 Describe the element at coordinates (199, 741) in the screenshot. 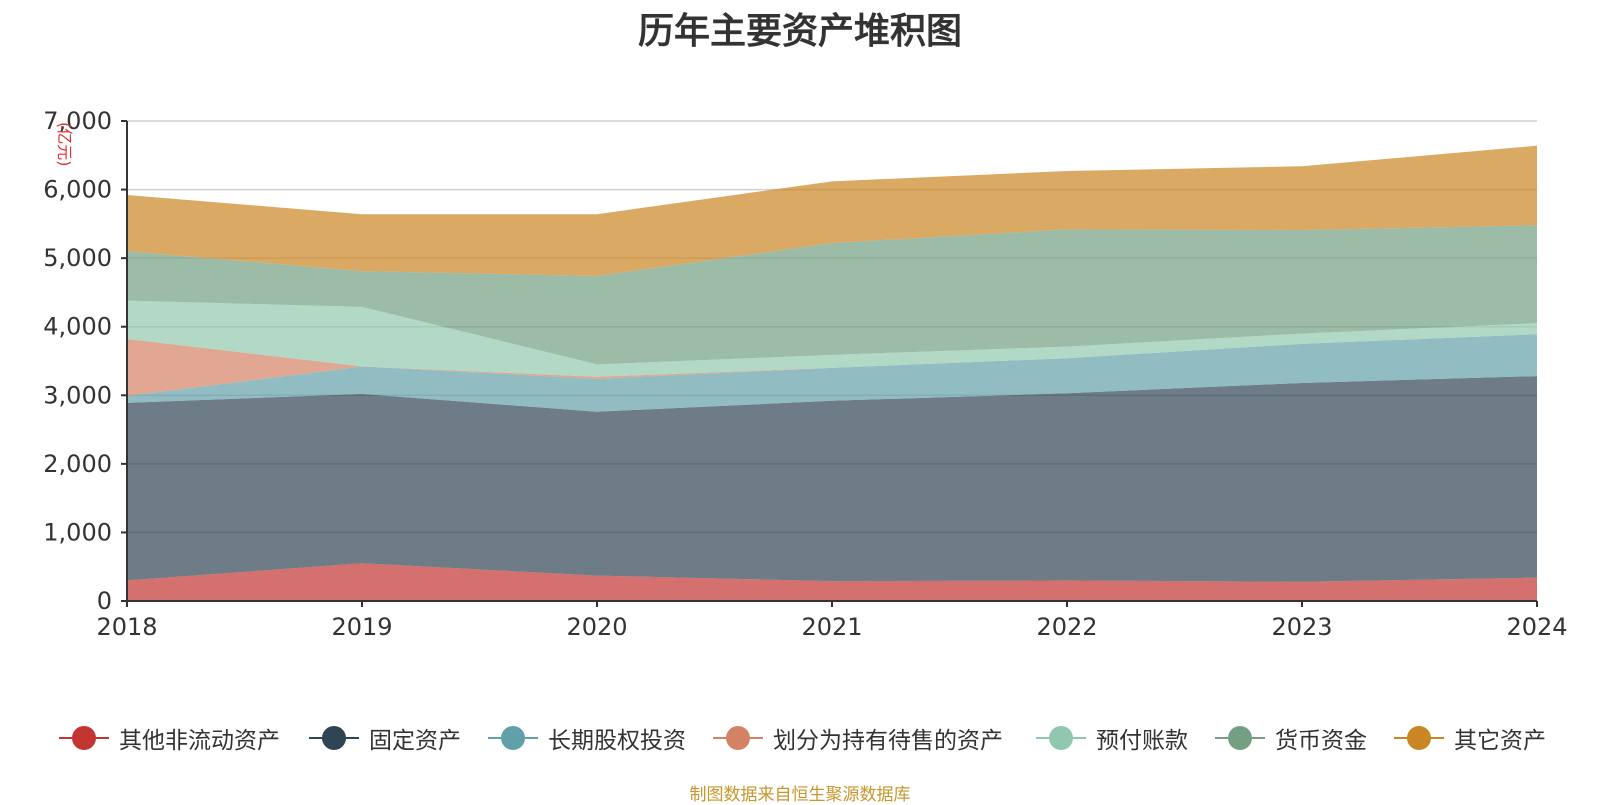

I see `legend-label: 其他非流动资产` at that location.